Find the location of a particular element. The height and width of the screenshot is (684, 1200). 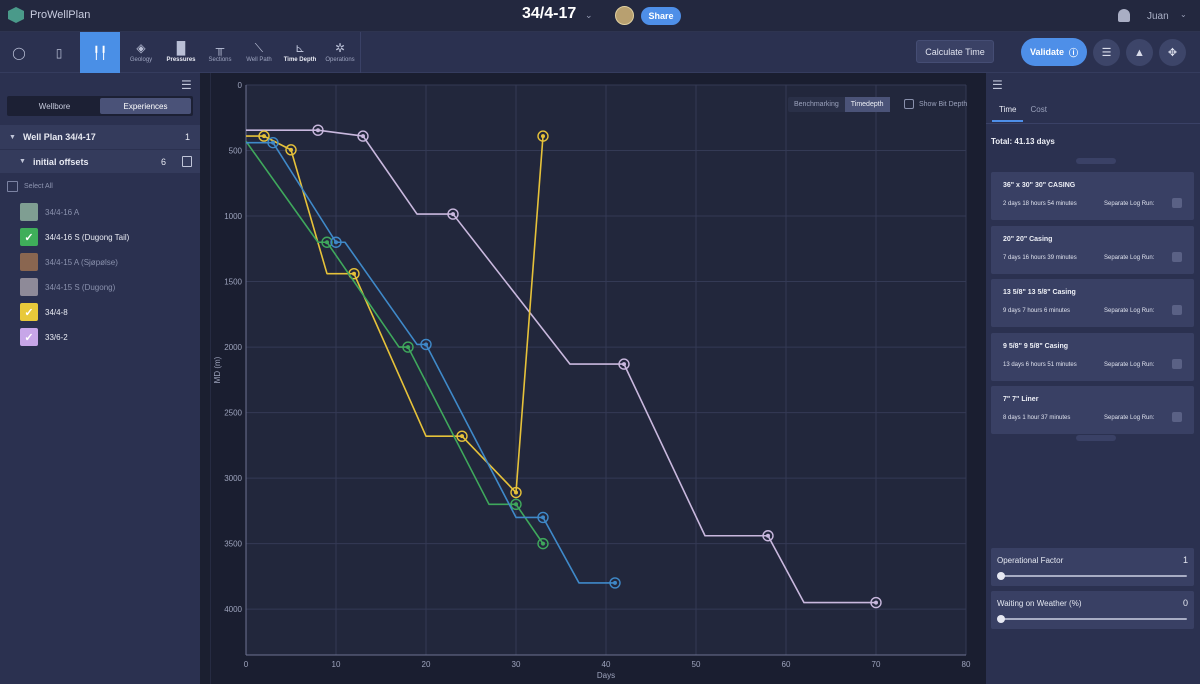

waiting-on-weather-card: Waiting on Weather (%) 0 is located at coordinates (1092, 610).